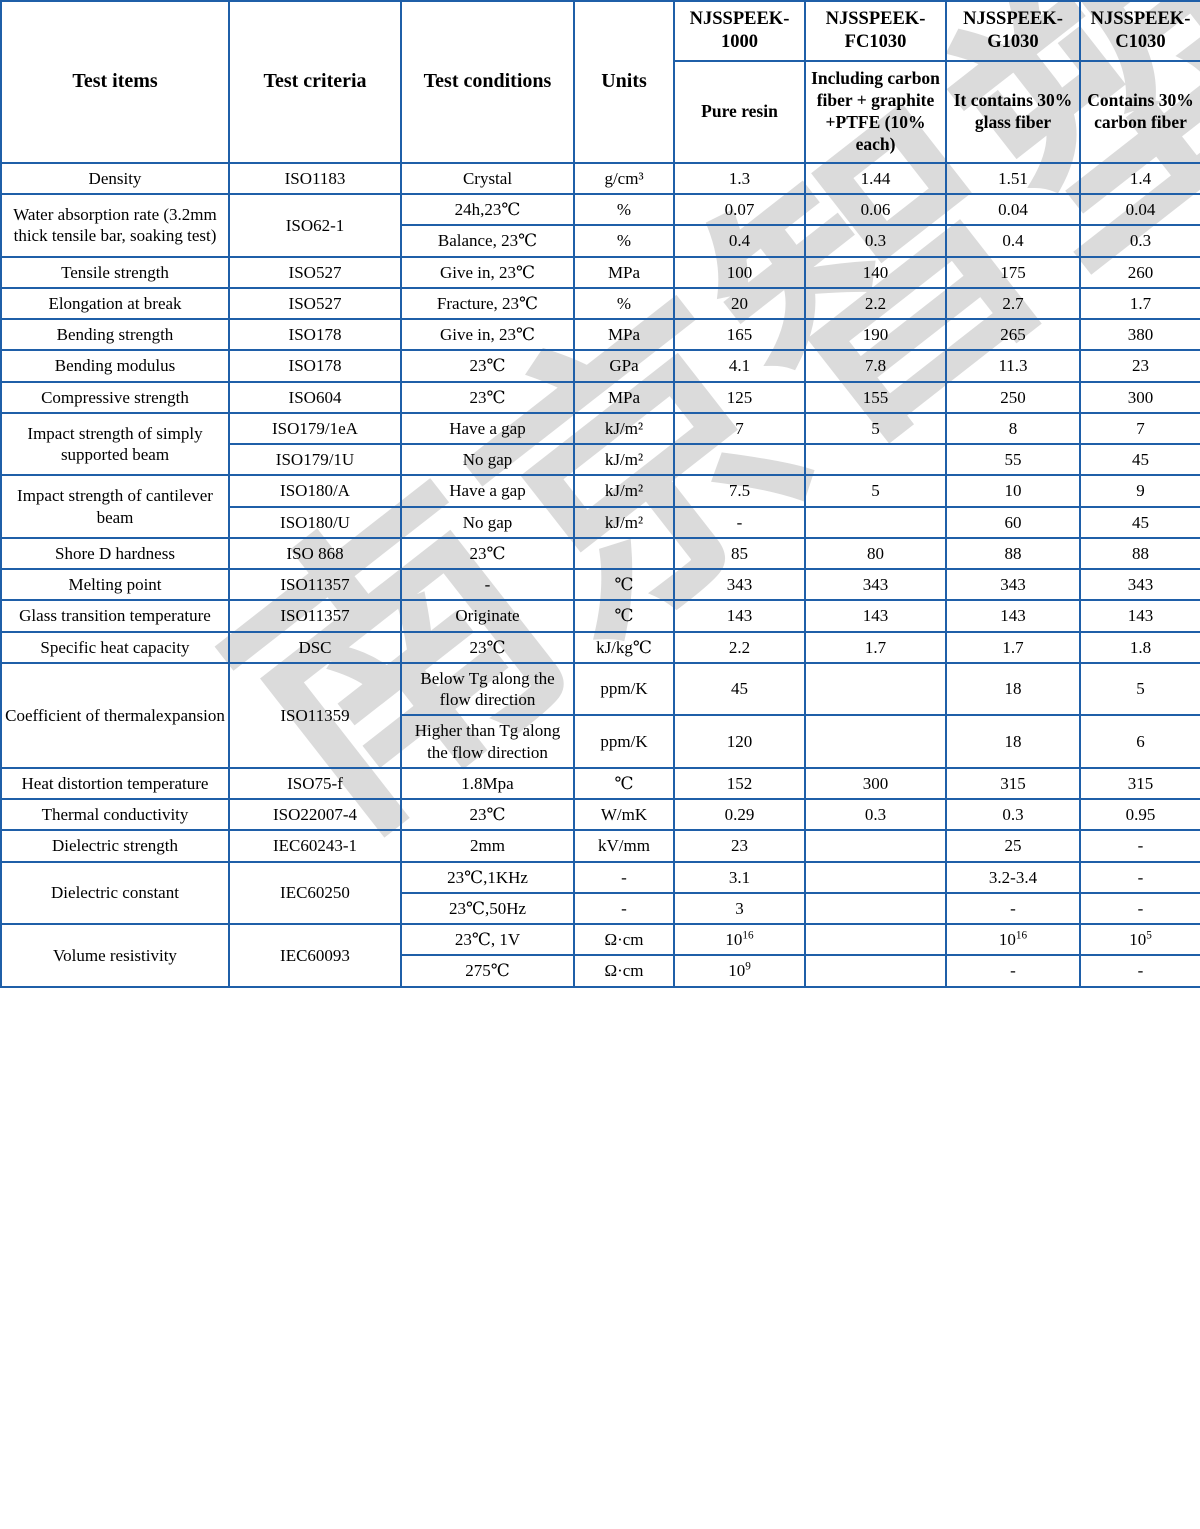  I want to click on table-row: 23℃,50Hz -3- -, so click(600, 908).